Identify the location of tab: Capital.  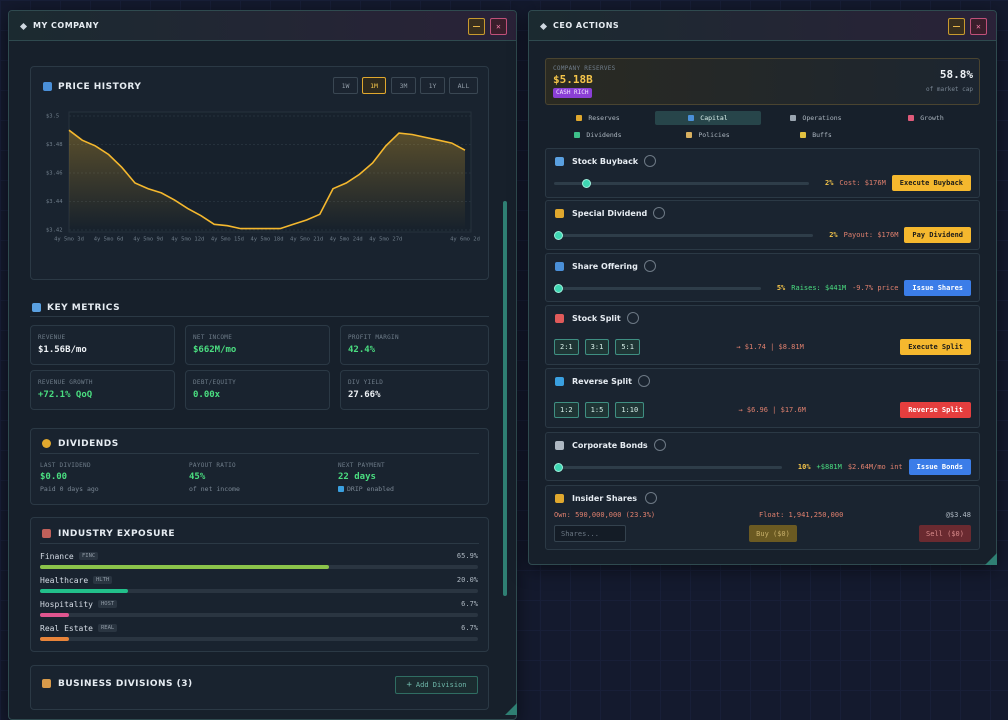
(708, 118).